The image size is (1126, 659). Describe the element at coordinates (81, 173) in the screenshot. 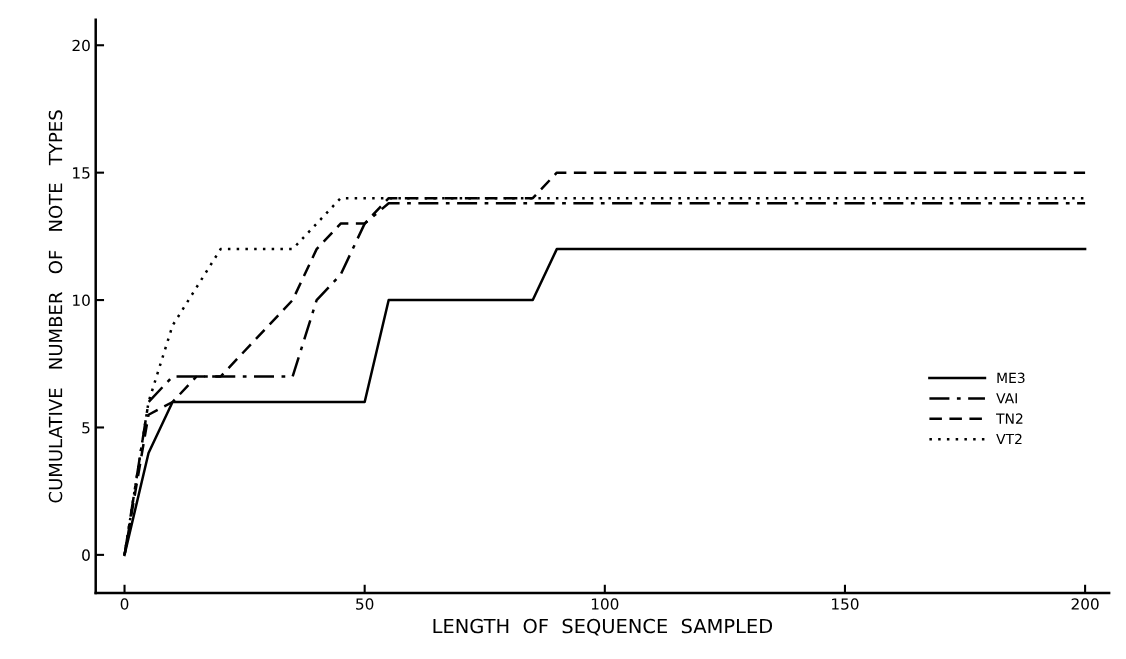

I see `y-tick-label: 15` at that location.